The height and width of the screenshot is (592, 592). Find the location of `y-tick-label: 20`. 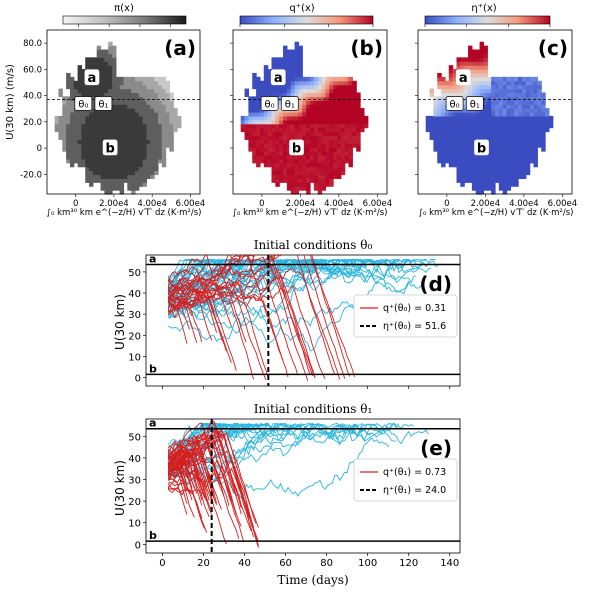

y-tick-label: 20 is located at coordinates (134, 502).